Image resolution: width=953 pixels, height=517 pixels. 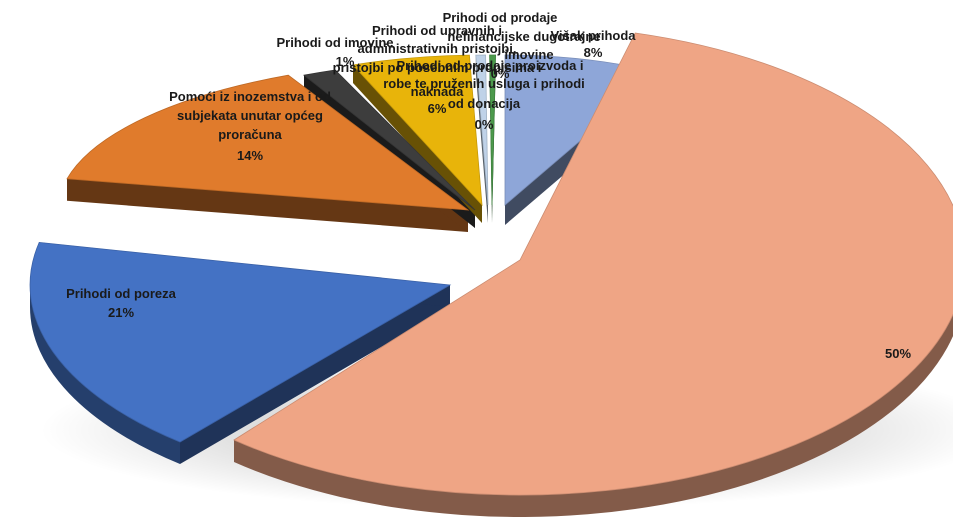 What do you see at coordinates (334, 42) in the screenshot?
I see `pie-label-9: Prihodi od imovine` at bounding box center [334, 42].